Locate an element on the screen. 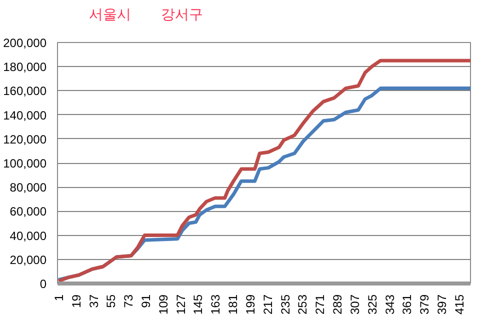 The image size is (497, 325). y-tick-label: 40,000 is located at coordinates (28, 235).